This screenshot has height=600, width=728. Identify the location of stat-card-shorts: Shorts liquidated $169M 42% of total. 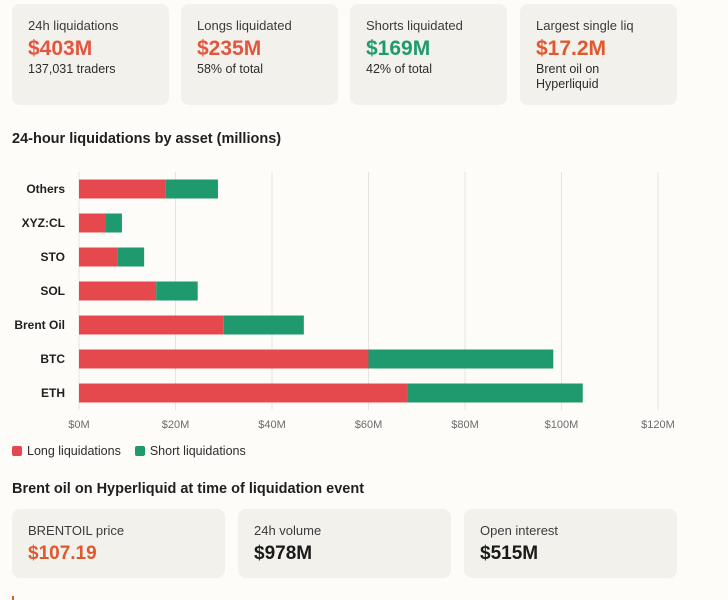
(428, 54).